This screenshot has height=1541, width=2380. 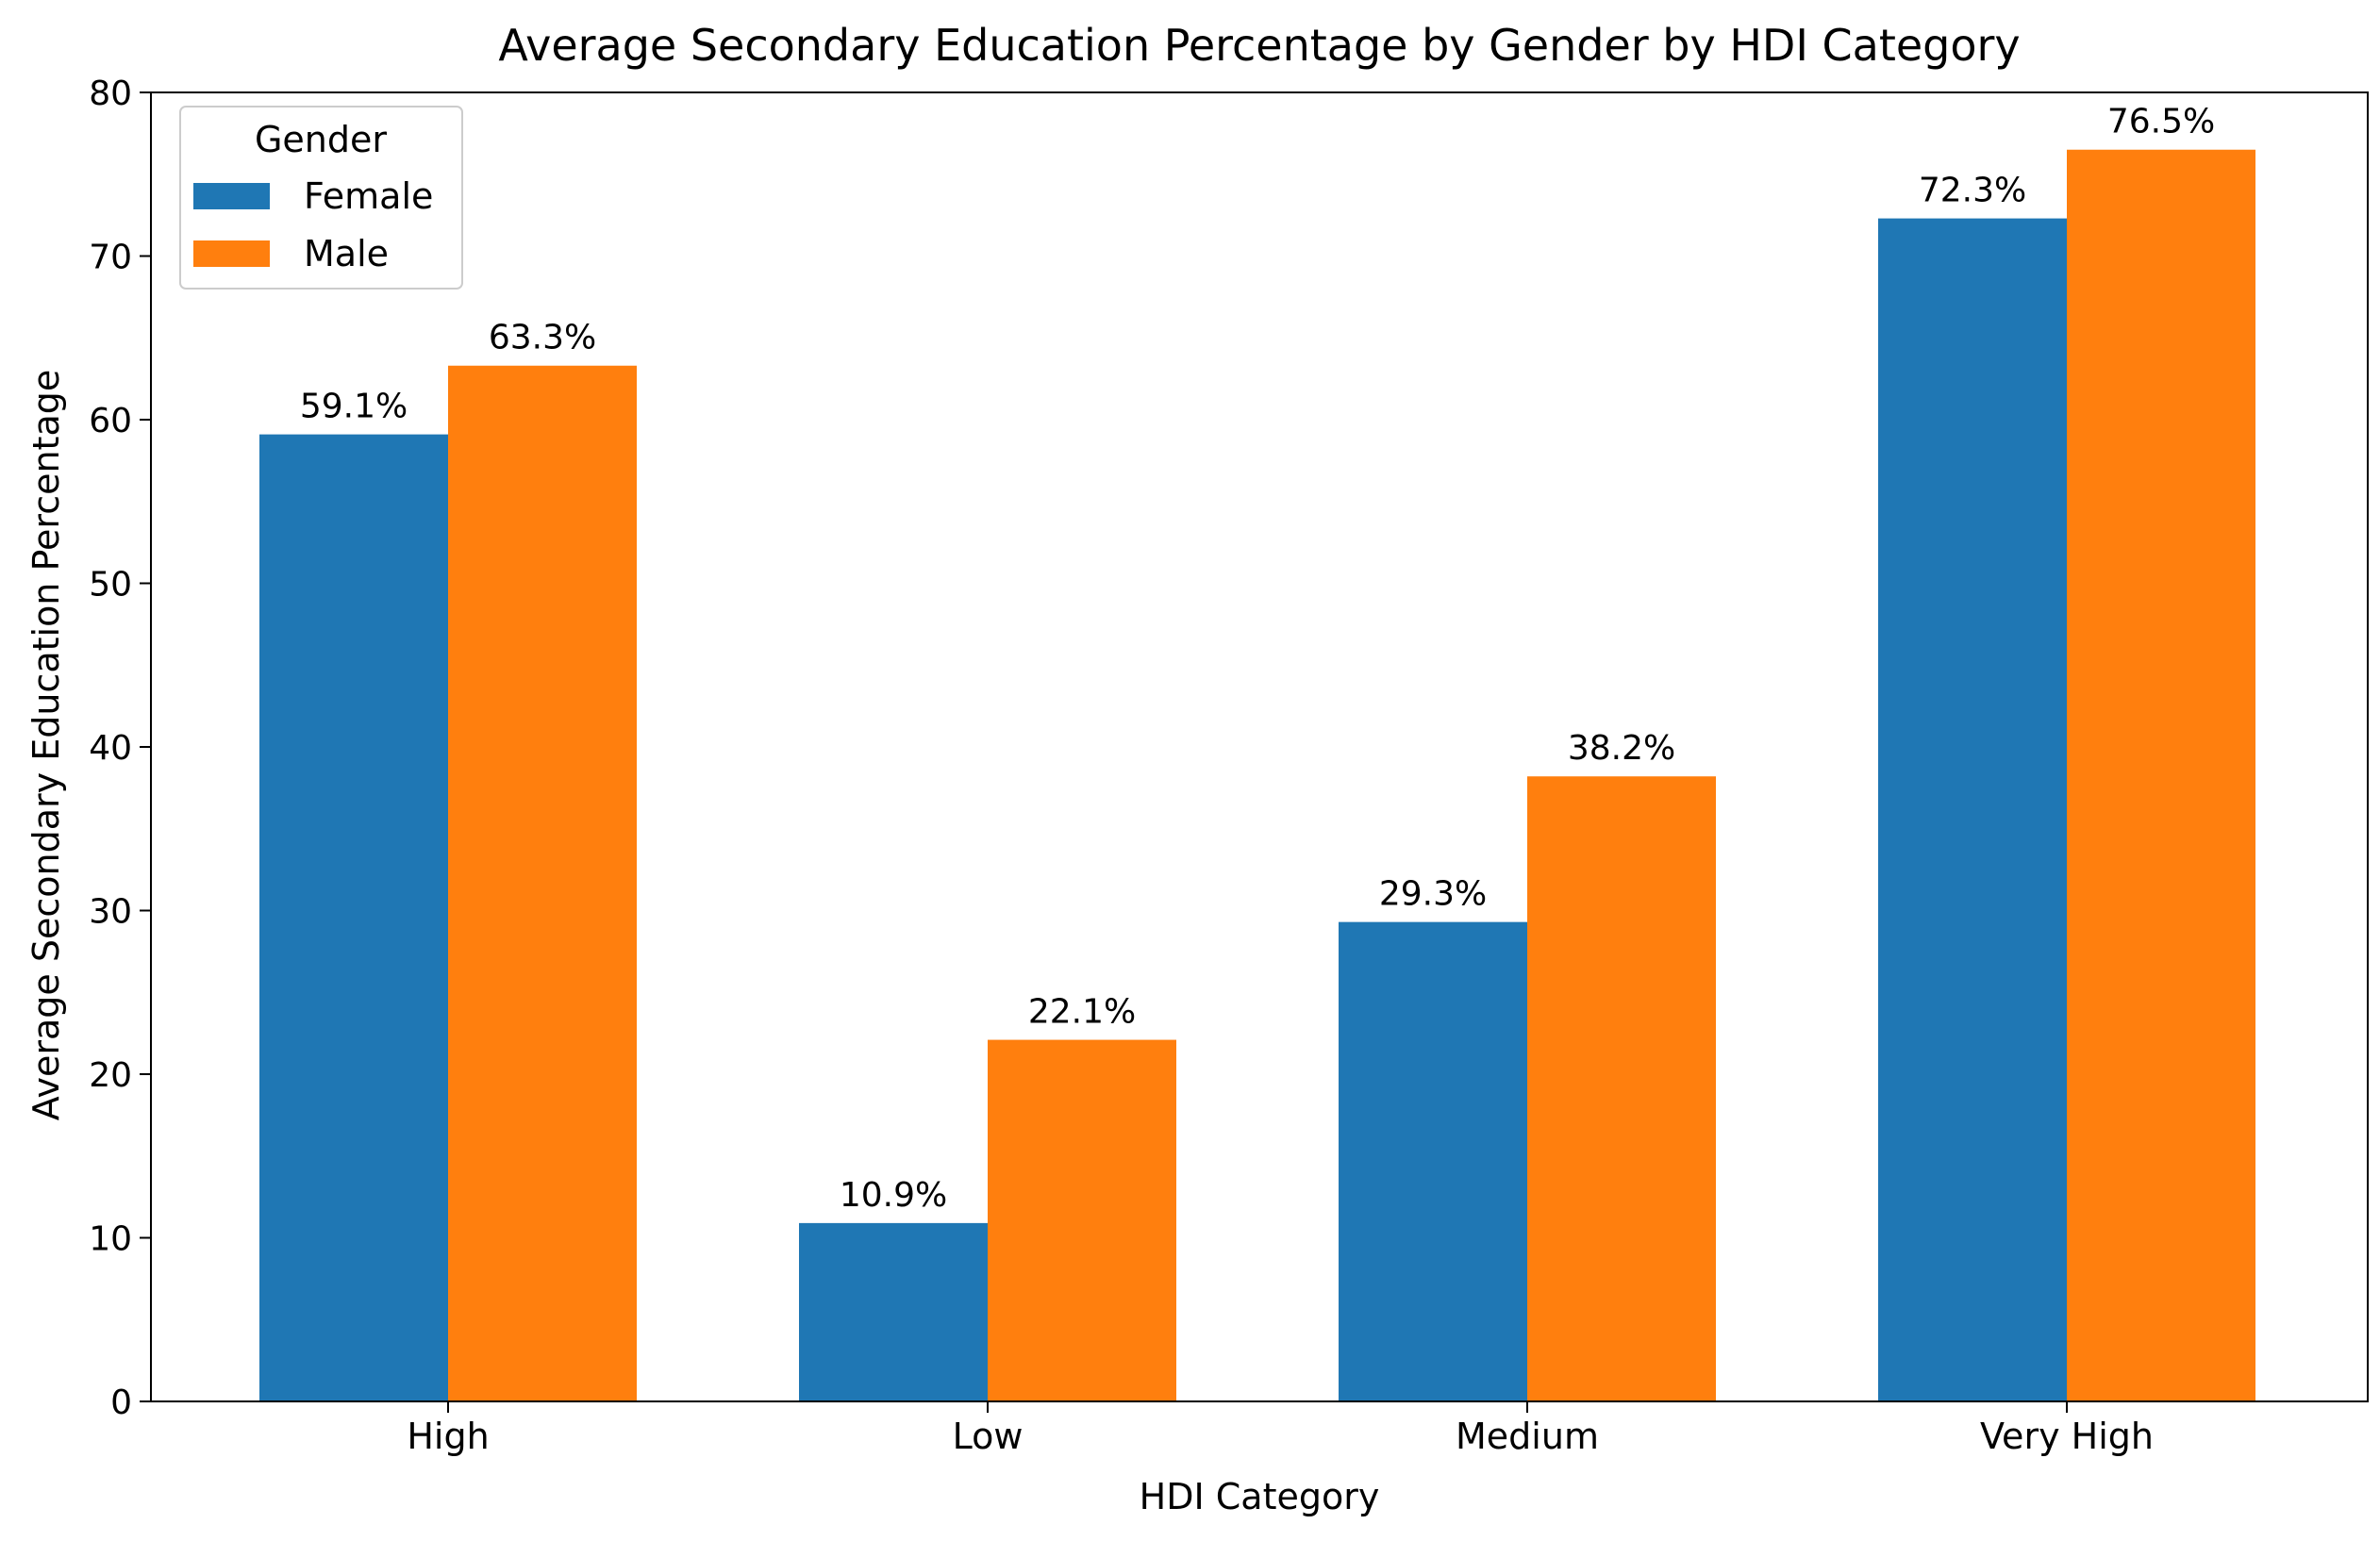 I want to click on legend-label-female: Female, so click(x=368, y=196).